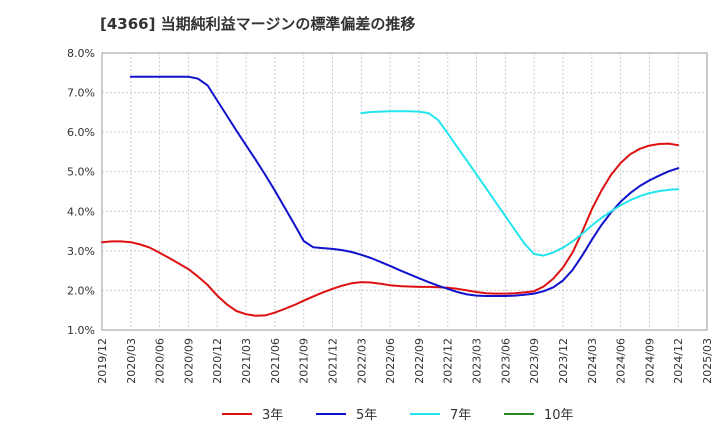 The width and height of the screenshot is (720, 440). Describe the element at coordinates (102, 361) in the screenshot. I see `x-tick-label: 2019/12` at that location.